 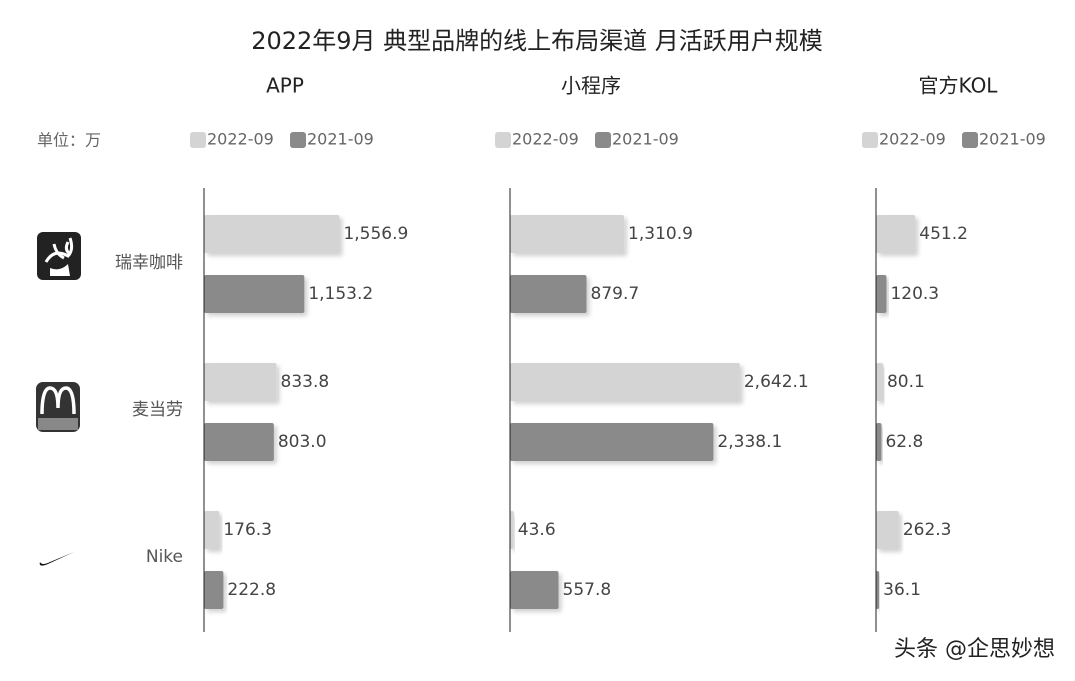 What do you see at coordinates (615, 294) in the screenshot?
I see `data-label: 879.7` at bounding box center [615, 294].